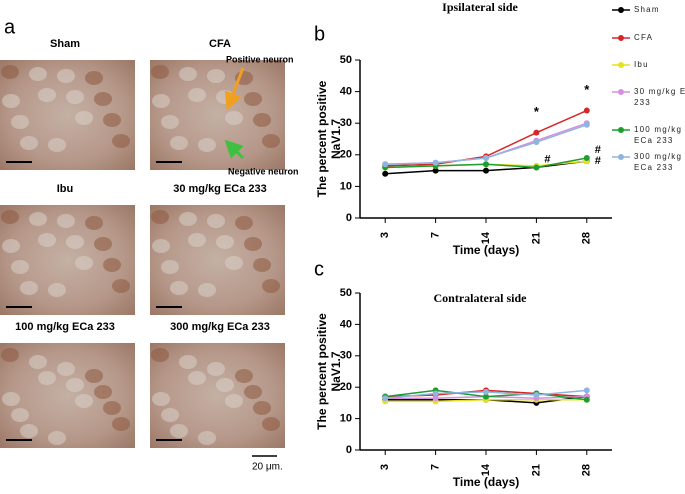  I want to click on image-label: 30 mg/kg ECa 233, so click(220, 189).